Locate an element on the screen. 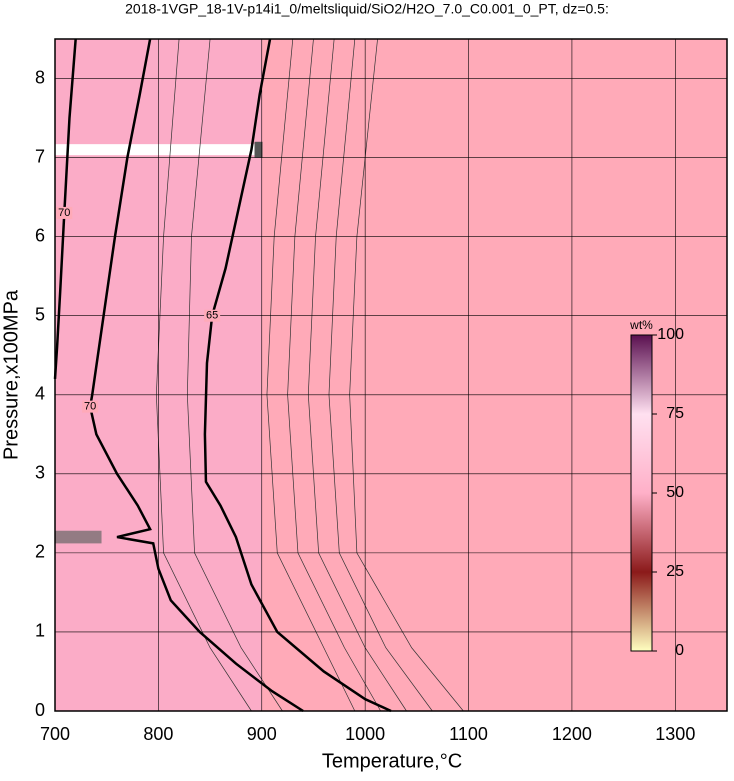 The width and height of the screenshot is (734, 781). contour-label: 65 is located at coordinates (212, 316).